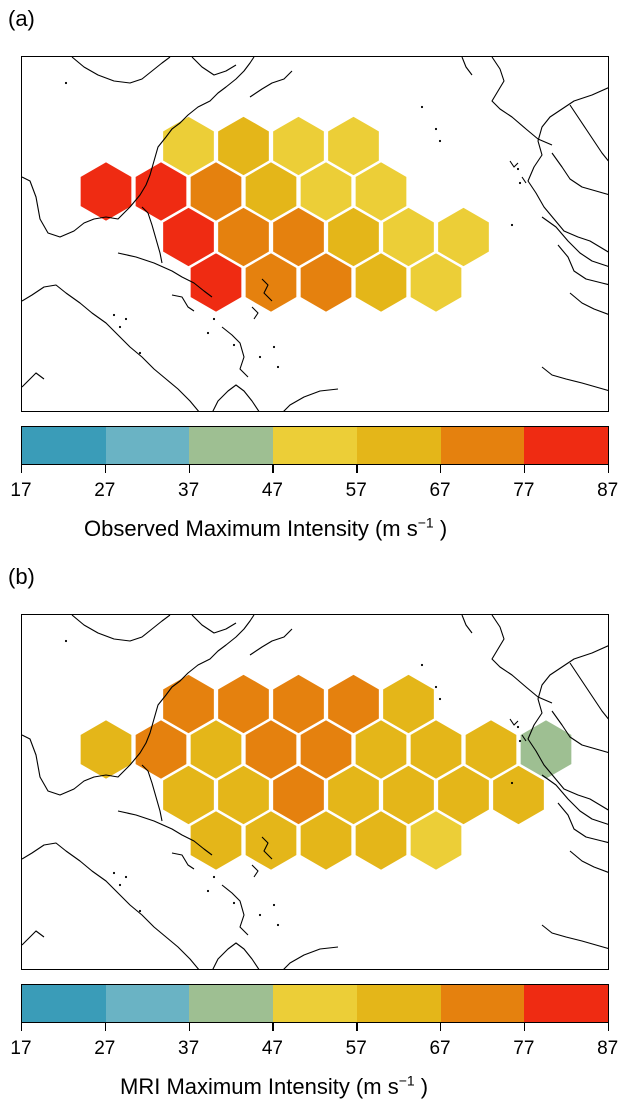 Image resolution: width=618 pixels, height=1109 pixels. I want to click on colorbar-tick-label: 37, so click(189, 490).